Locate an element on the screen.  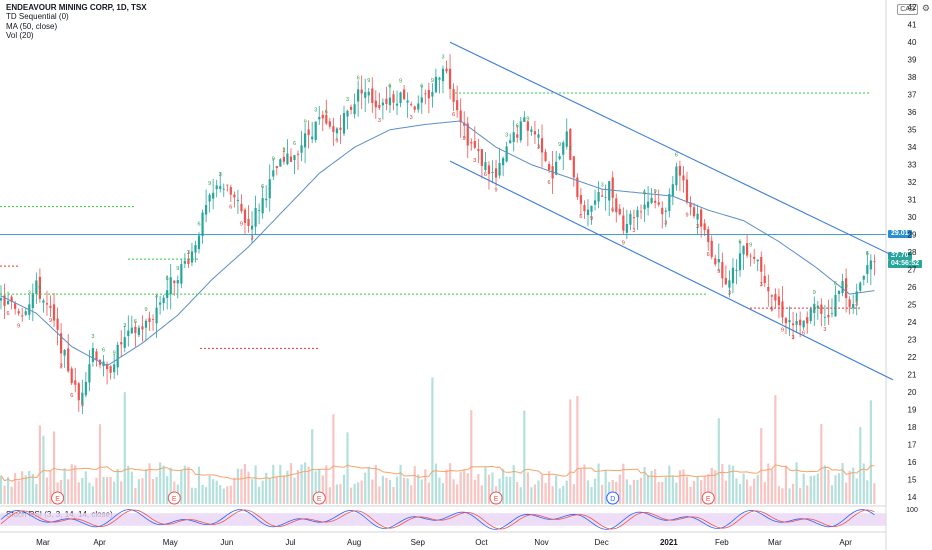
price-tick-label: 22 is located at coordinates (912, 357).